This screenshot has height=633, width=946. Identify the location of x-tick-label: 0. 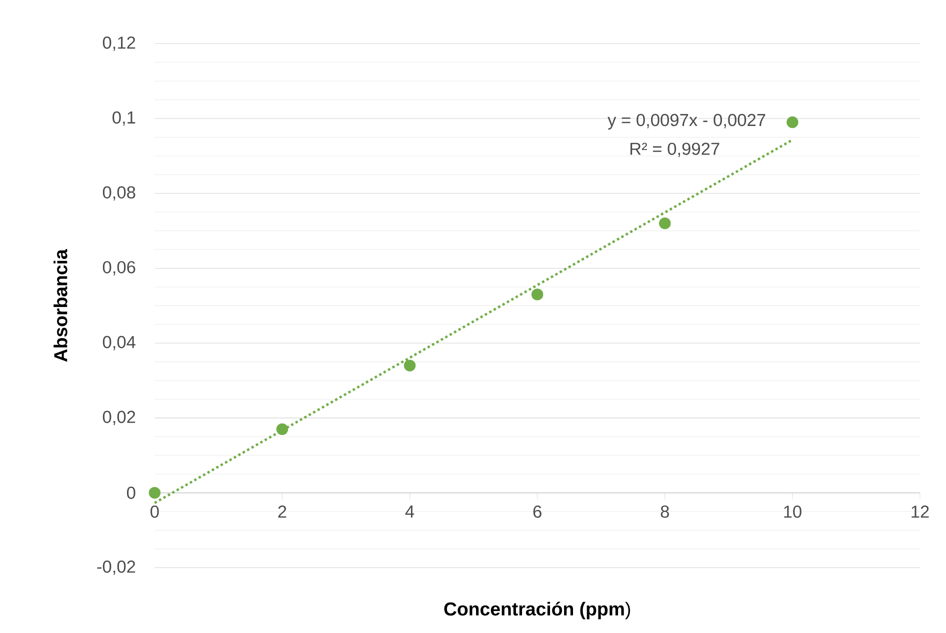
(154, 512).